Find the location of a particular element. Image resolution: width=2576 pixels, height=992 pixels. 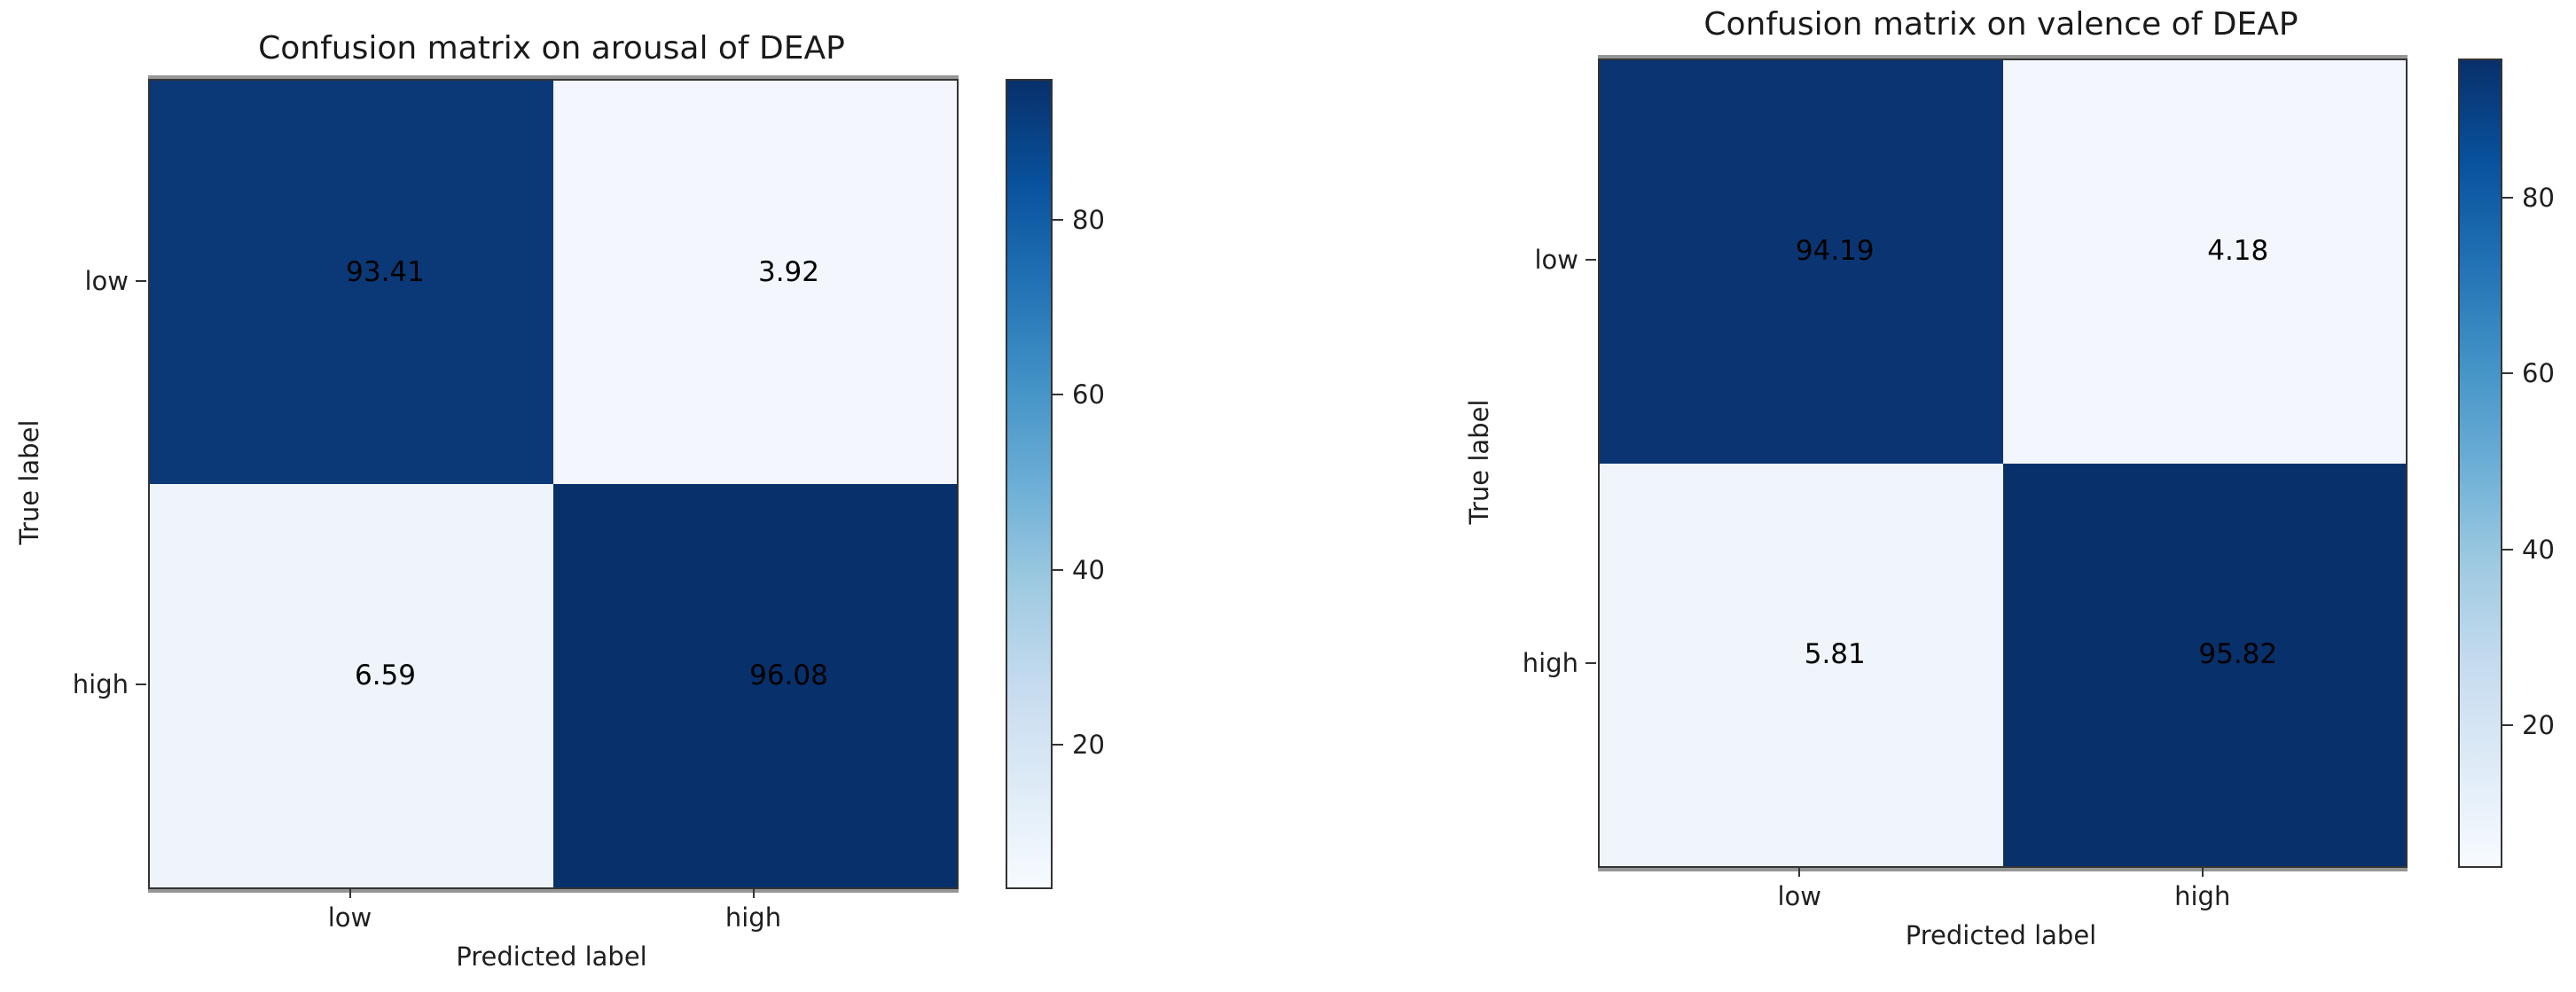

matrix-cell-low-low: 94.19 is located at coordinates (1801, 262).